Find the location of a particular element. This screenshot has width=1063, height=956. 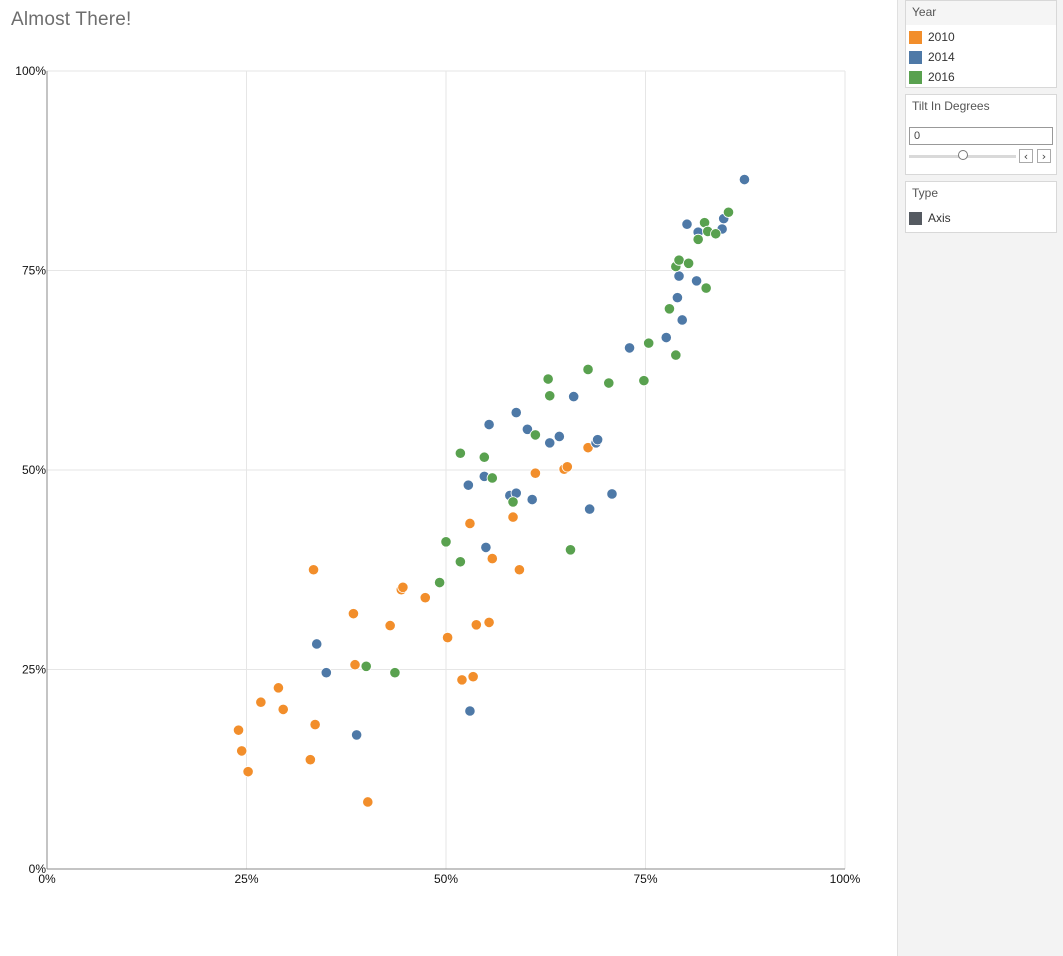

legend-item-2016: 2016 is located at coordinates (981, 77).